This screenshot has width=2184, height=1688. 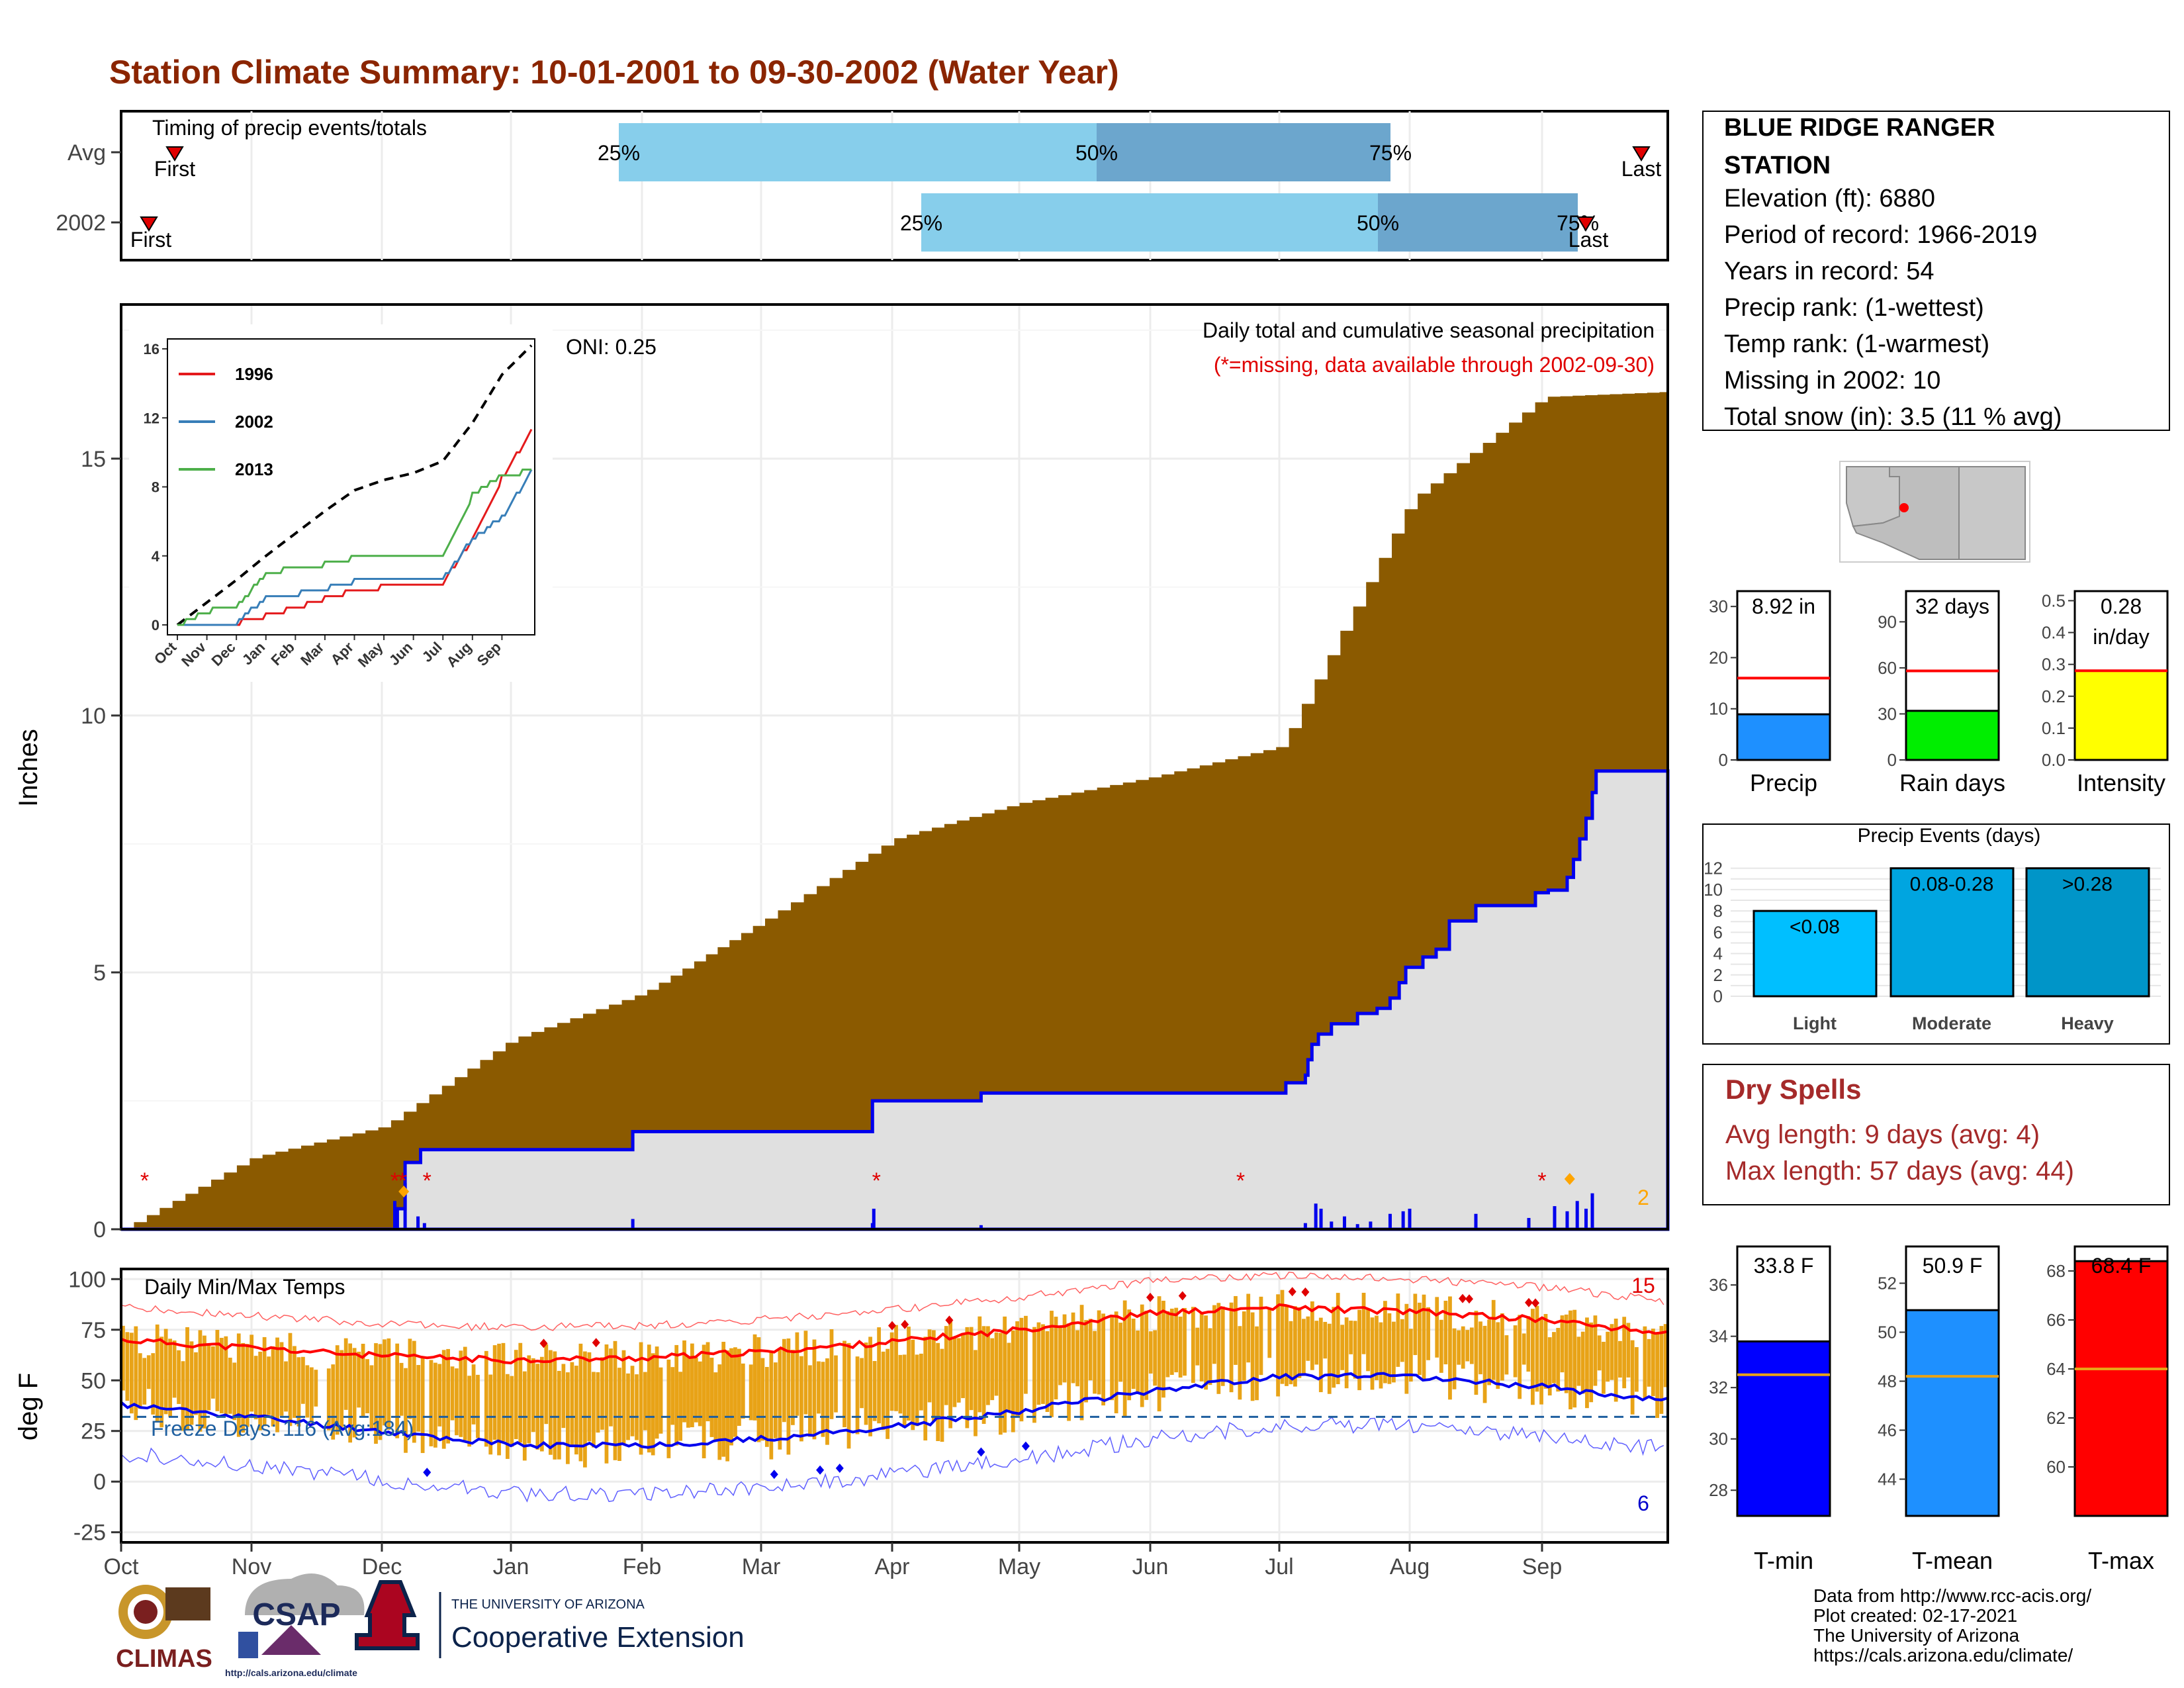 I want to click on precip-tick-label: 0, so click(x=1723, y=760).